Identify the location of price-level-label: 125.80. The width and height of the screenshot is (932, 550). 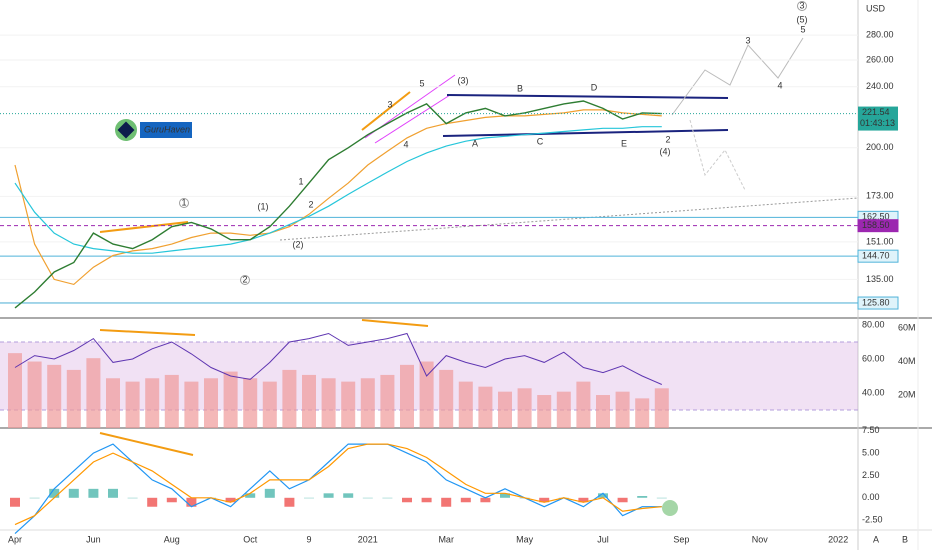
(876, 302).